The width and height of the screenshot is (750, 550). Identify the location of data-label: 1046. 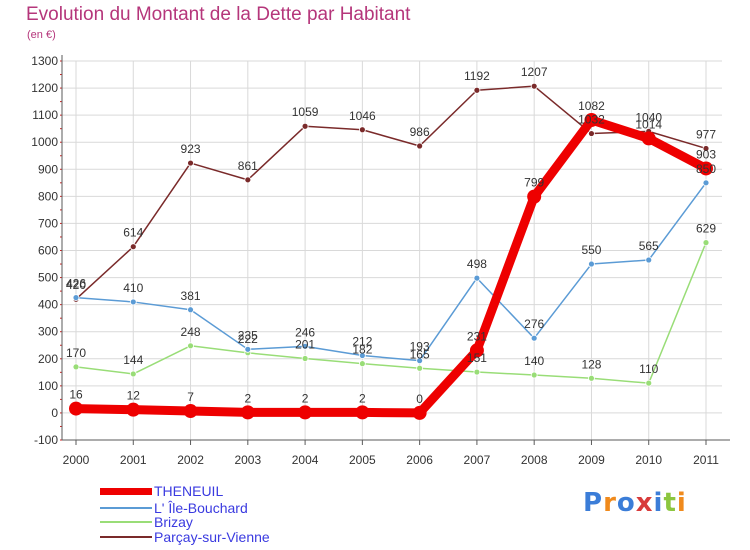
(362, 116).